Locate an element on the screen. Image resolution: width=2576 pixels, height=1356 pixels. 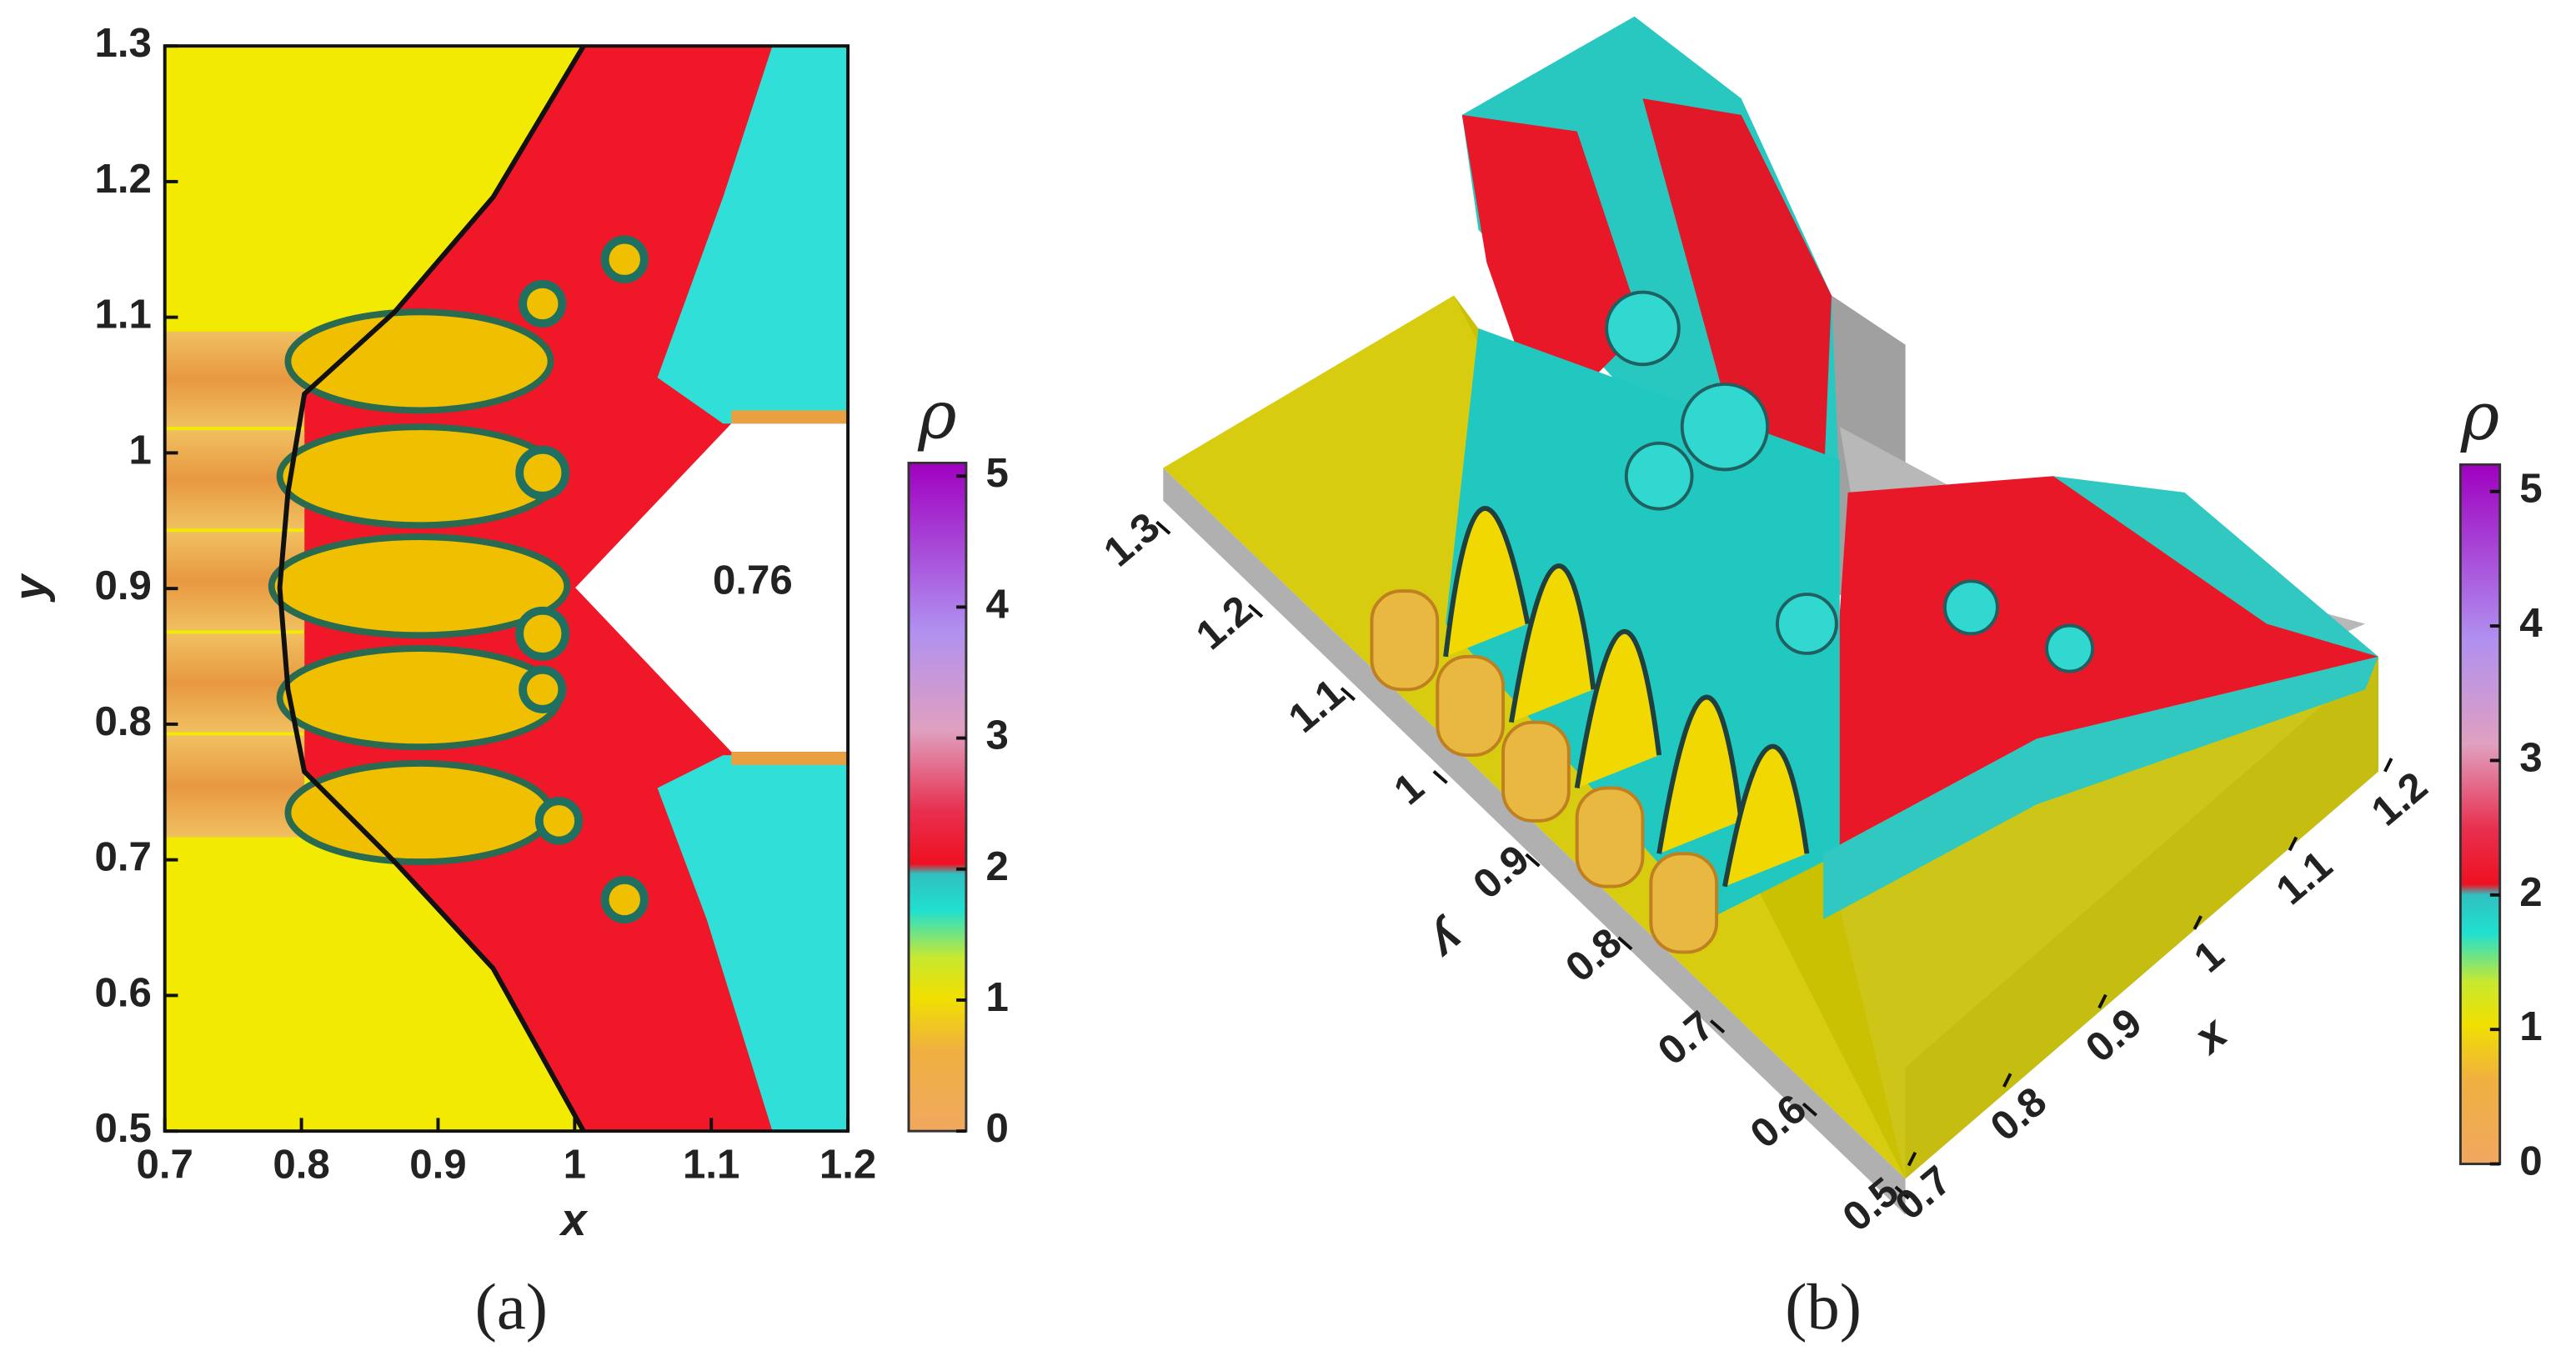
y-tick-label: 0.9 is located at coordinates (122, 585).